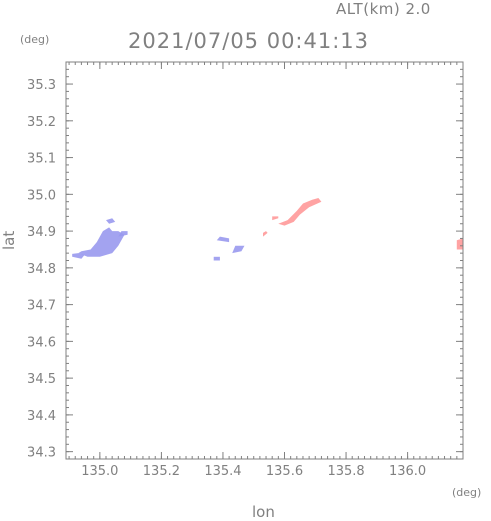  I want to click on altitude-label: ALT(km) 2.0, so click(383, 9).